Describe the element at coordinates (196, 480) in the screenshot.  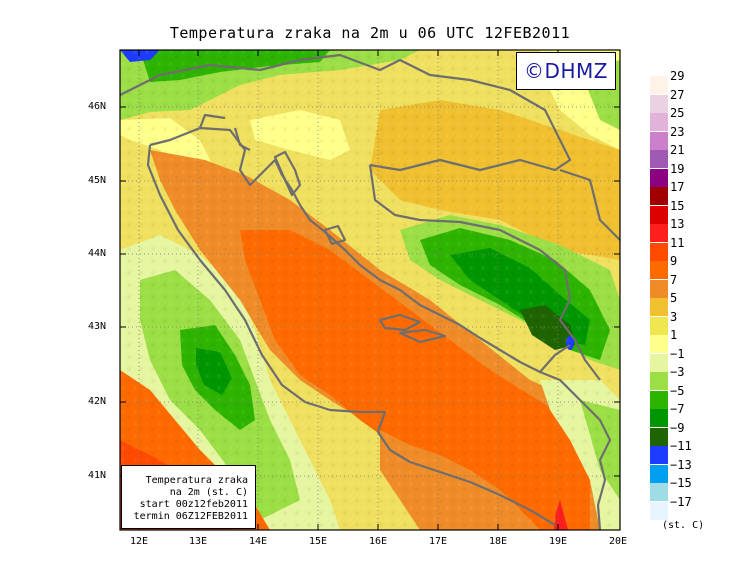
I see `info-line: Temperatura zraka` at that location.